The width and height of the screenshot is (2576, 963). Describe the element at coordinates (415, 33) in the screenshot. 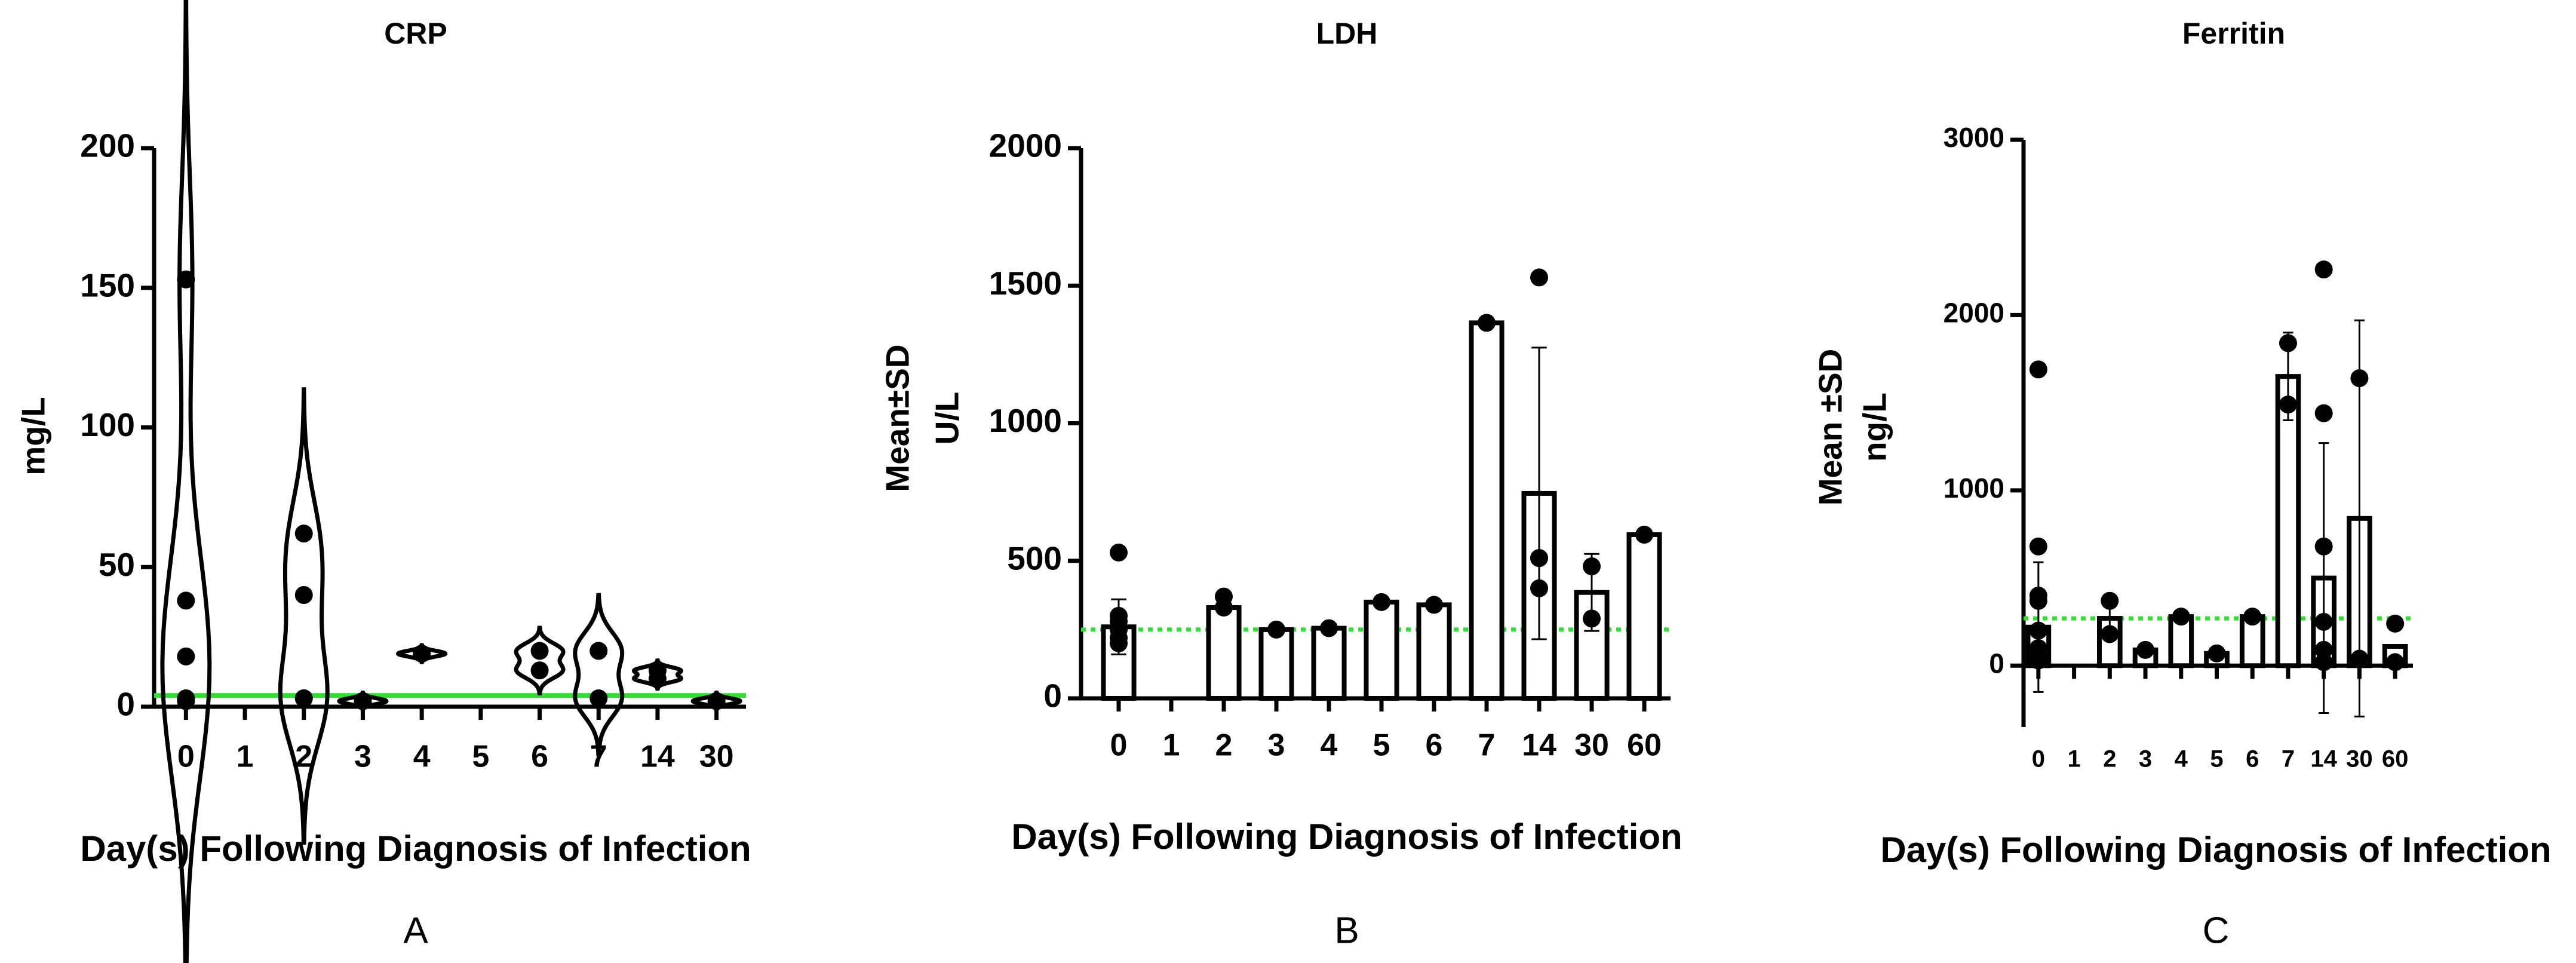

I see `chart-title: CRP` at that location.